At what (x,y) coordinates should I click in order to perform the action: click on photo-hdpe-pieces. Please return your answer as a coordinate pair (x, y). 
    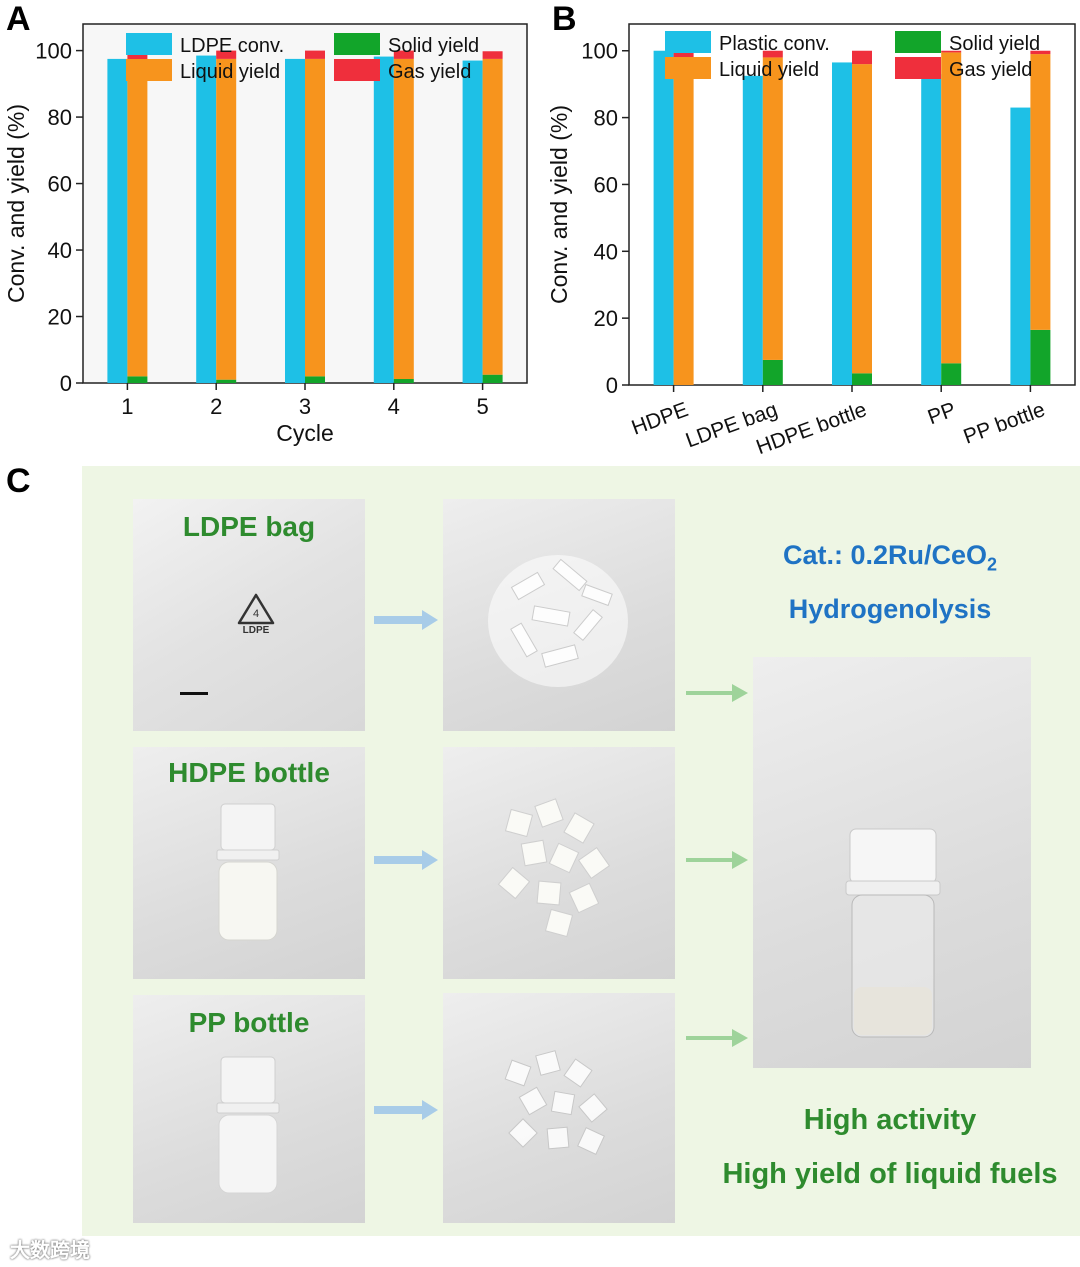
    Looking at the image, I should click on (559, 863).